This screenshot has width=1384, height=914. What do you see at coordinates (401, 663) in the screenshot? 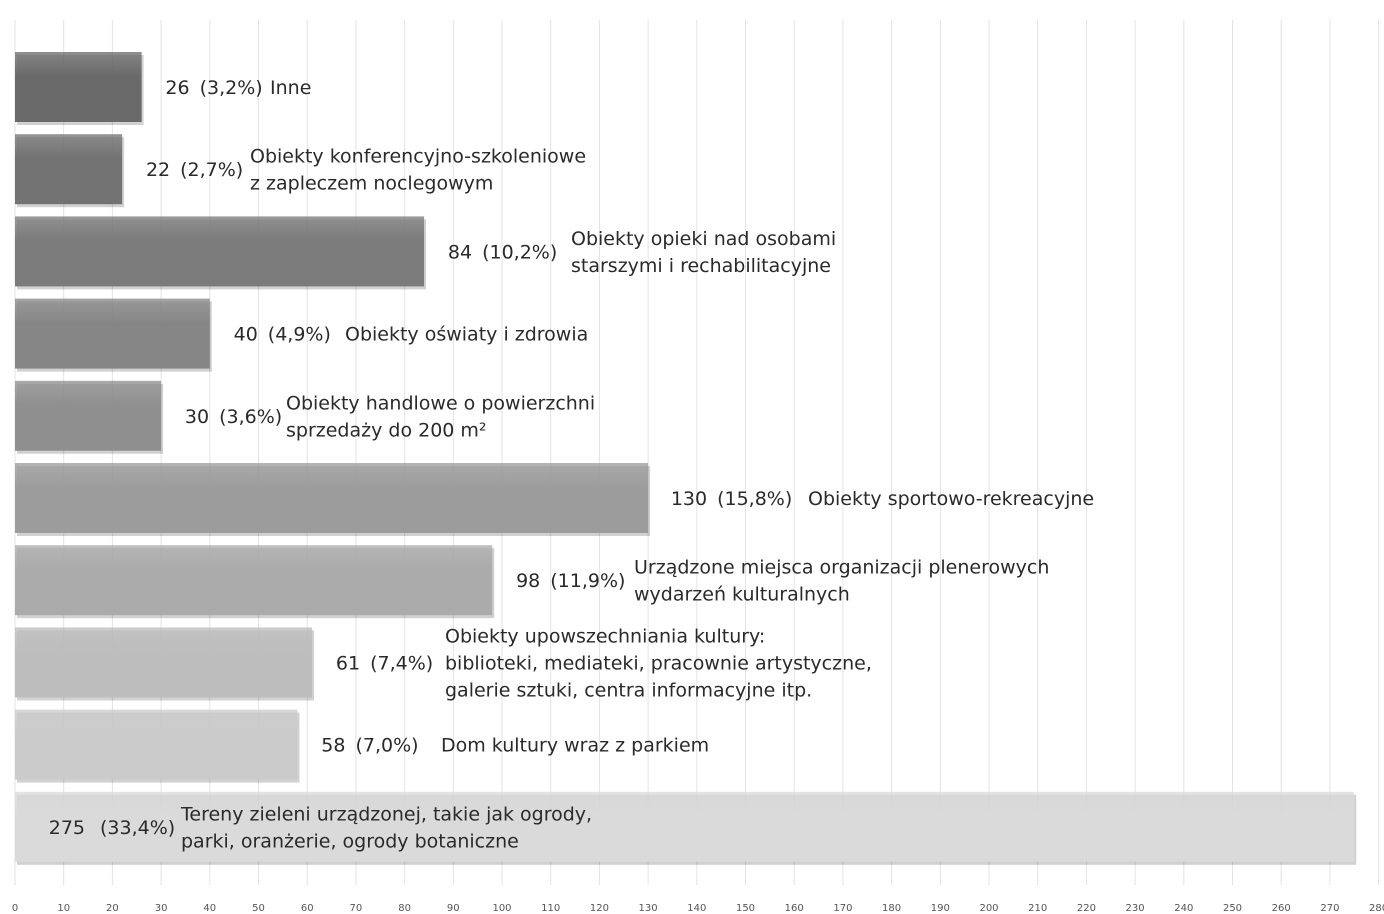
I see `percent-label: (7,4%)` at bounding box center [401, 663].